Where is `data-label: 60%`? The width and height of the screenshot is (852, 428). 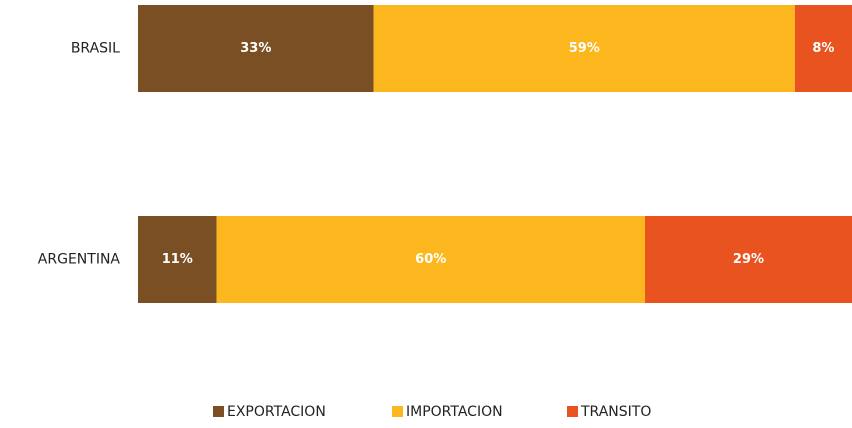
data-label: 60% is located at coordinates (430, 259).